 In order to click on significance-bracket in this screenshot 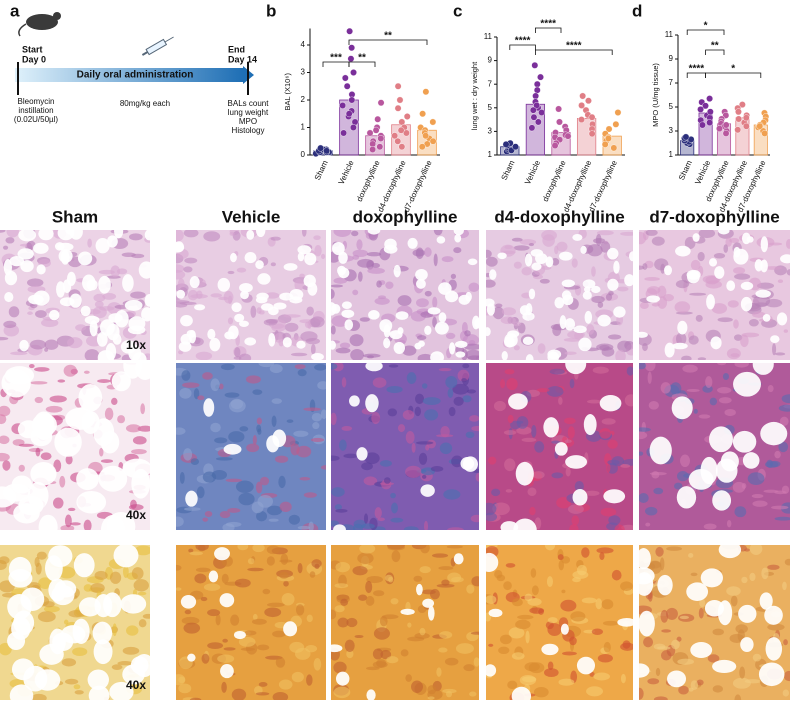, I will do `click(522, 47)`.